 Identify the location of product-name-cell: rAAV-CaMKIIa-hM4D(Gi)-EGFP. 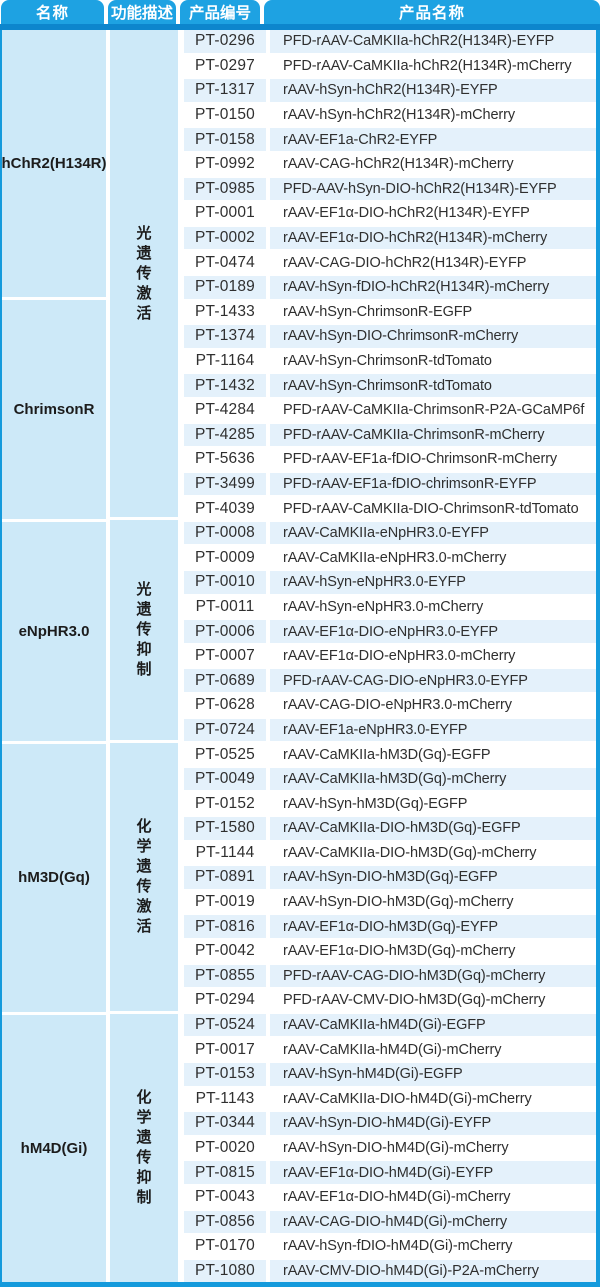
(433, 1025).